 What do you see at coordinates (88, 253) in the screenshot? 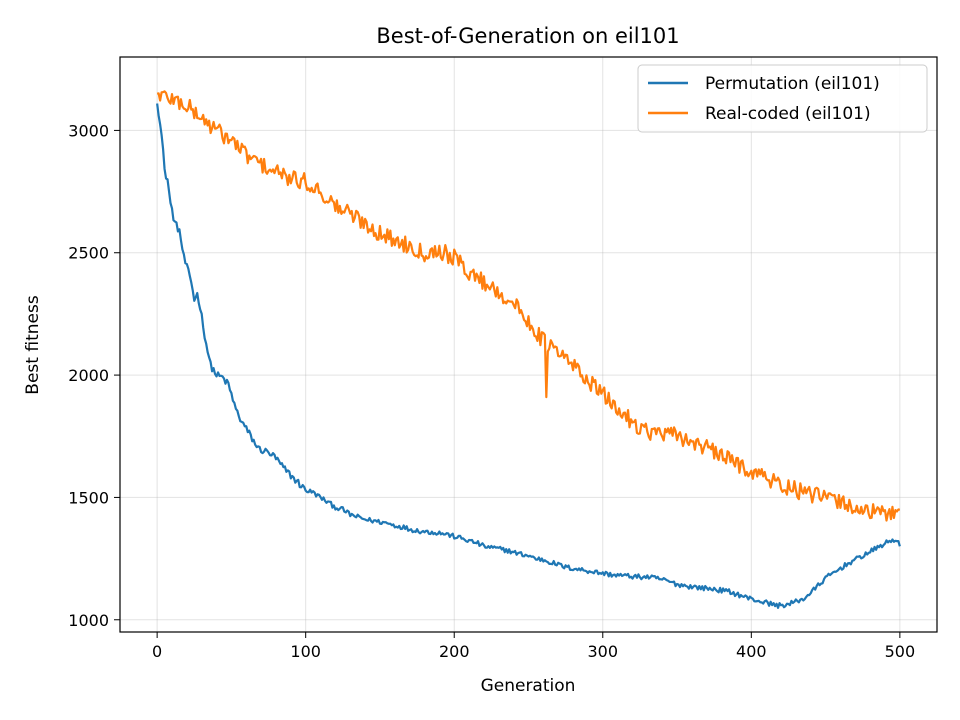
I see `y-tick-label: 2500` at bounding box center [88, 253].